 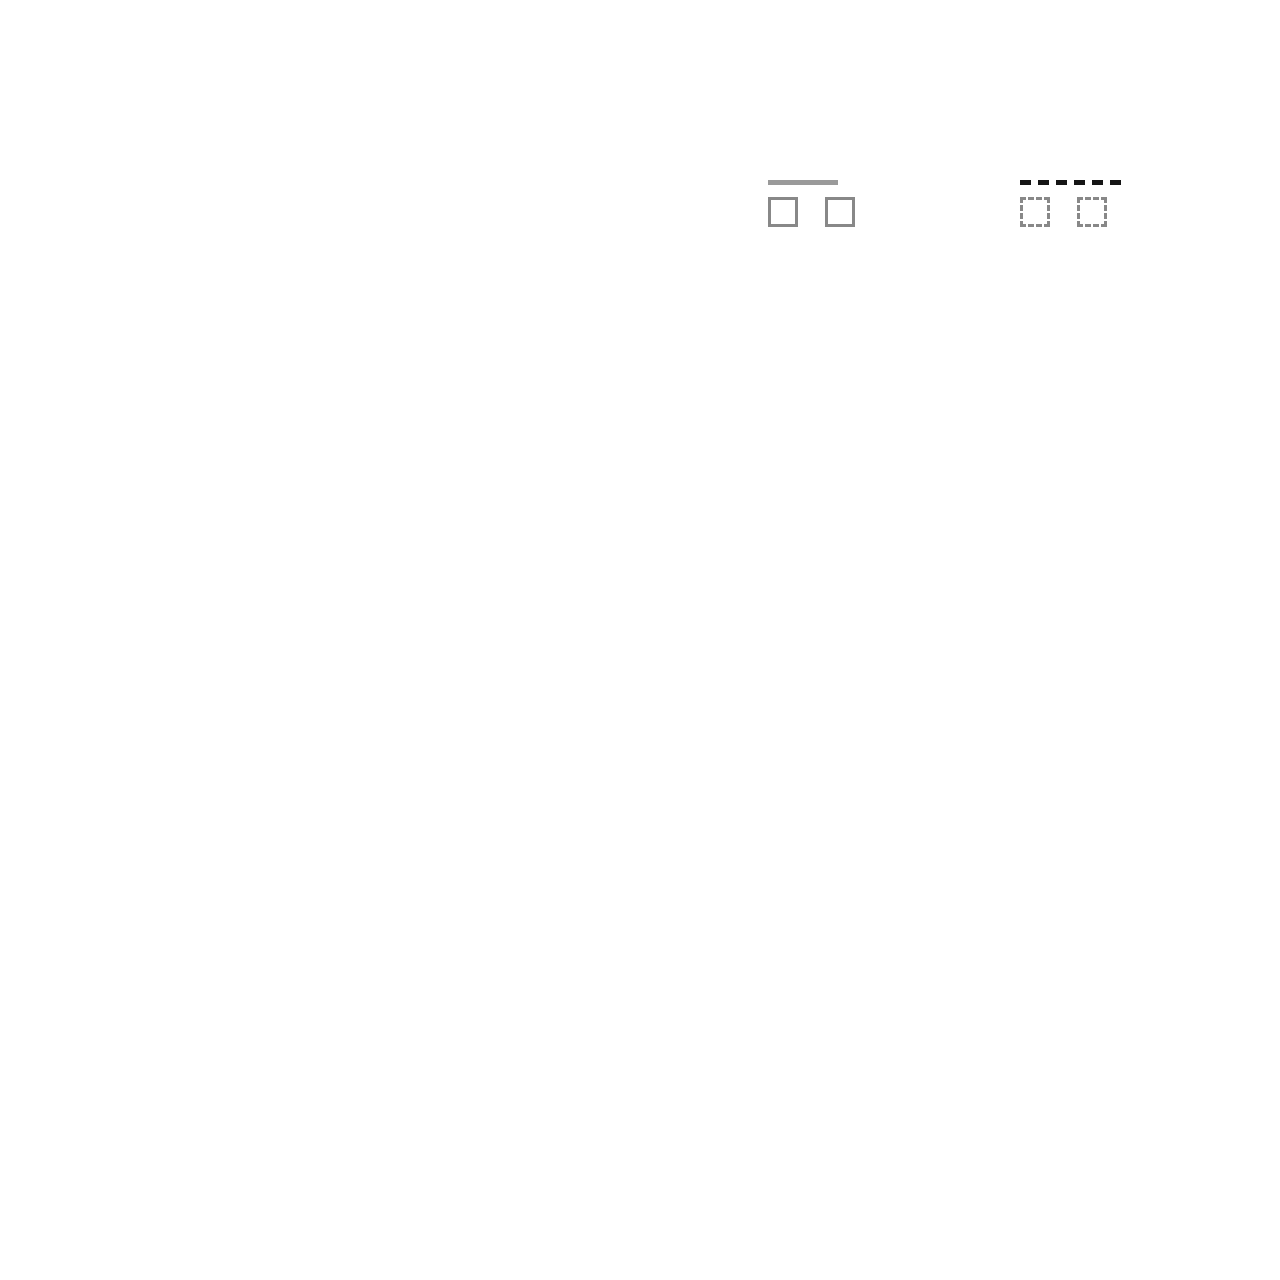 What do you see at coordinates (1072, 212) in the screenshot?
I see `legend-items-maldives` at bounding box center [1072, 212].